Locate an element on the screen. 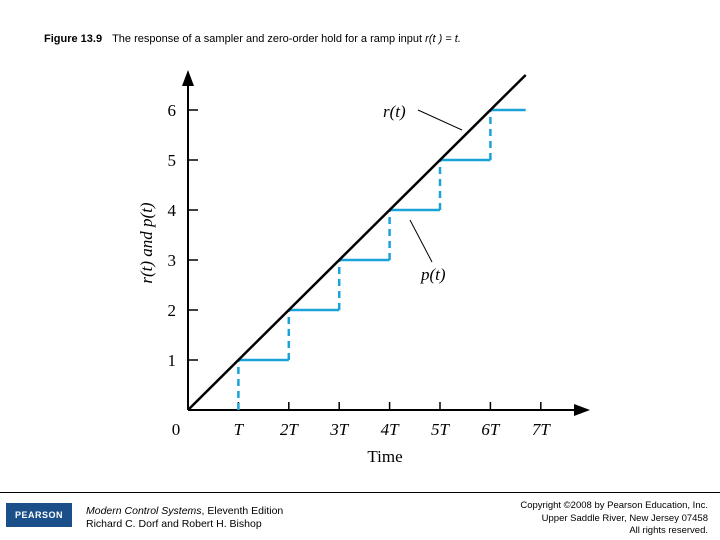 This screenshot has width=720, height=540. x-tick-label: 3T is located at coordinates (339, 429).